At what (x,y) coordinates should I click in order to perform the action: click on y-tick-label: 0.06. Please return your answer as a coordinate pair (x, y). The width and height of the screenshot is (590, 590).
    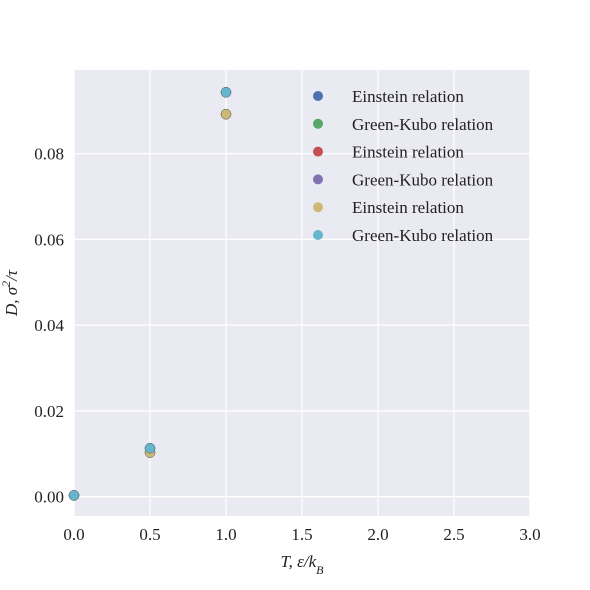
    Looking at the image, I should click on (49, 239).